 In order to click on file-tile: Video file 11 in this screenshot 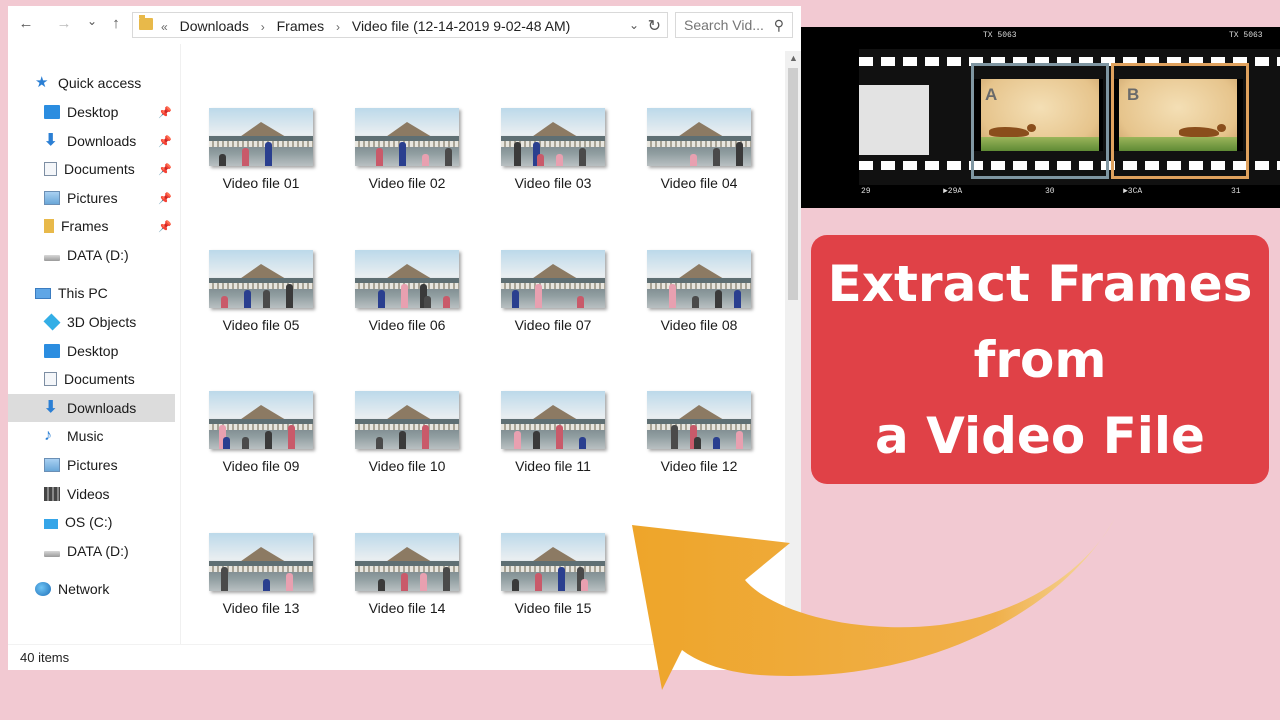, I will do `click(553, 432)`.